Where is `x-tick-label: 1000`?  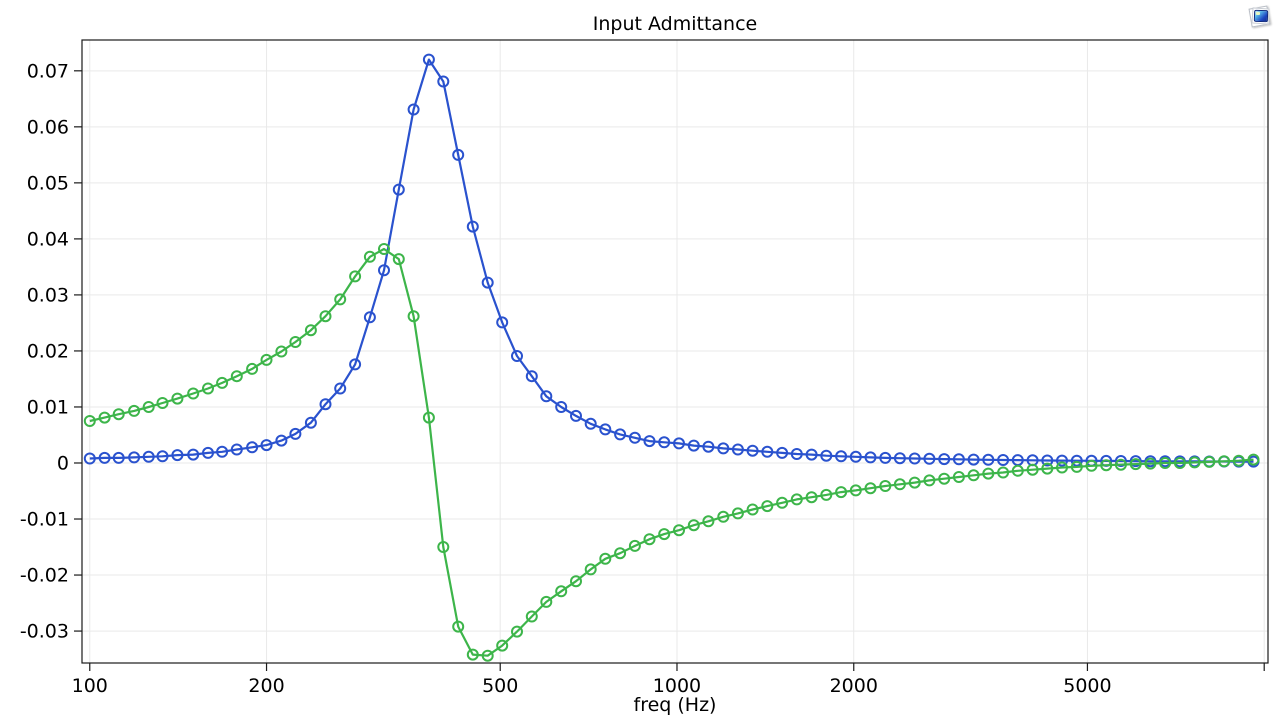
x-tick-label: 1000 is located at coordinates (677, 686).